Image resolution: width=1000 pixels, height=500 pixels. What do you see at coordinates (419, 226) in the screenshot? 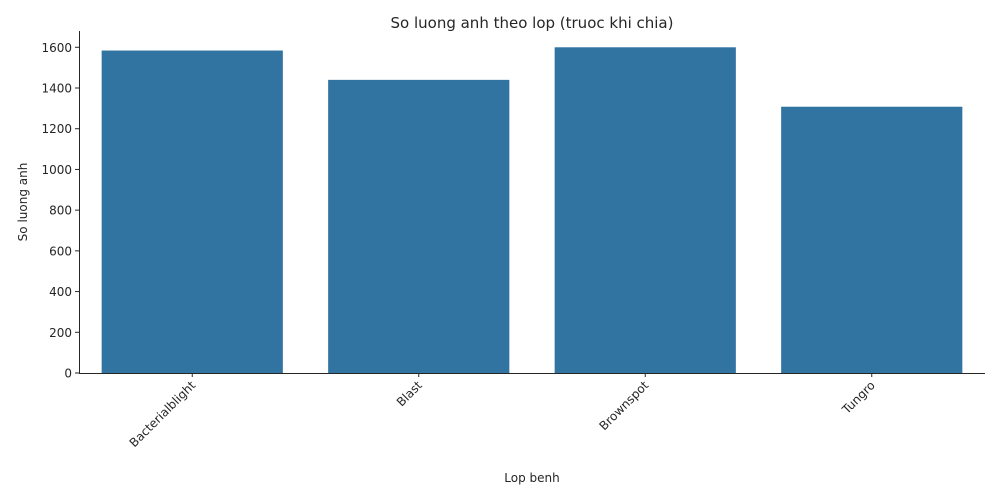
I see `bar-blast` at bounding box center [419, 226].